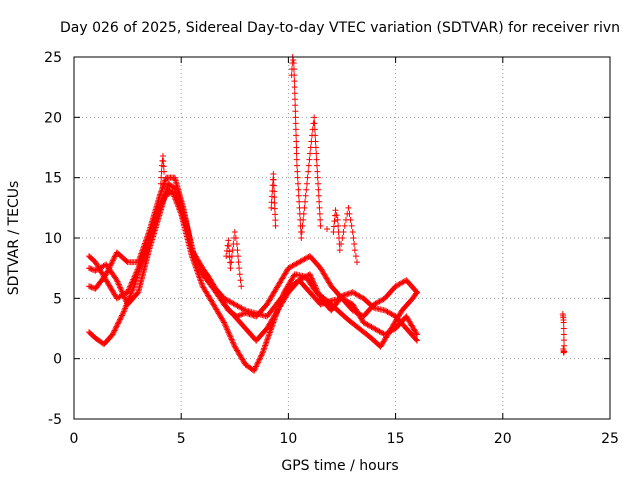 This screenshot has height=480, width=640. I want to click on y-tick-label: 5, so click(57, 299).